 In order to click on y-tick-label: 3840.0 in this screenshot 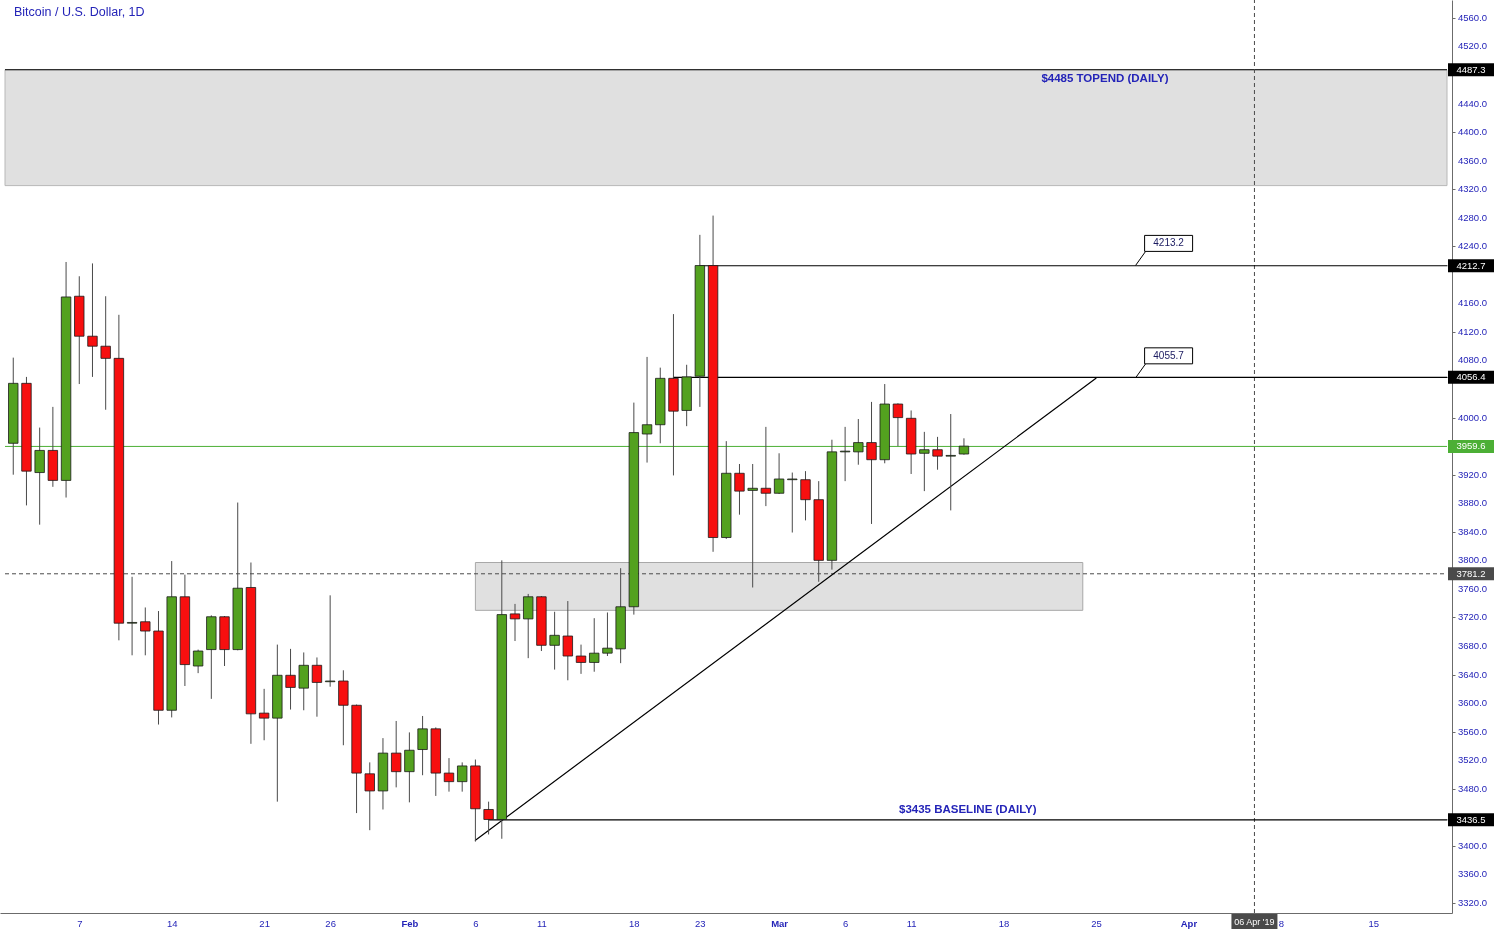, I will do `click(1473, 531)`.